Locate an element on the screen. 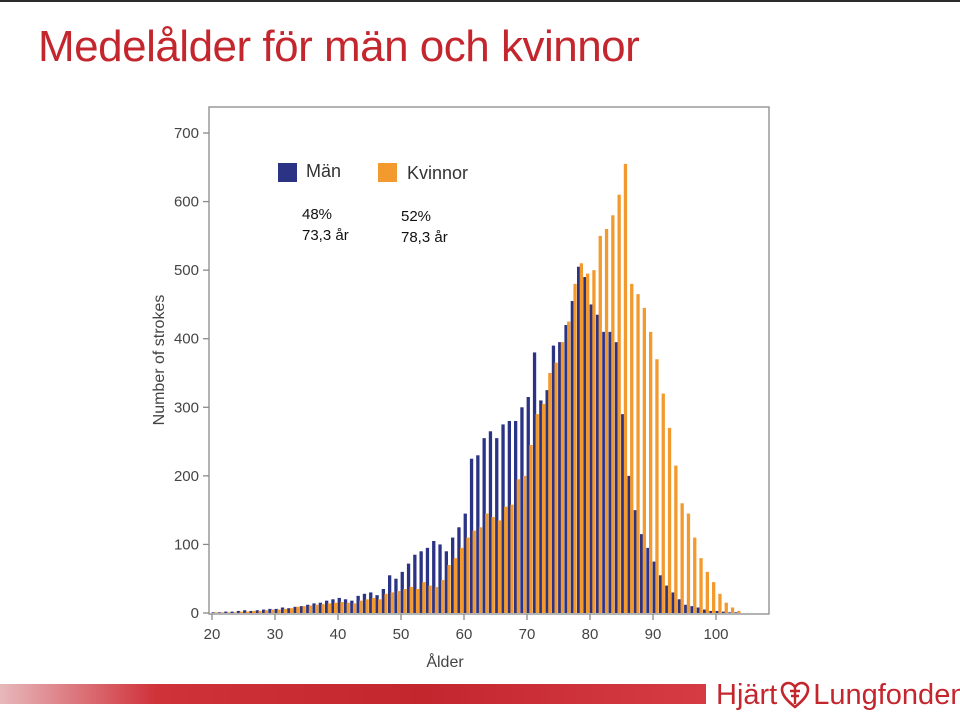 The width and height of the screenshot is (960, 716). annotation-women-share: 52% is located at coordinates (416, 216).